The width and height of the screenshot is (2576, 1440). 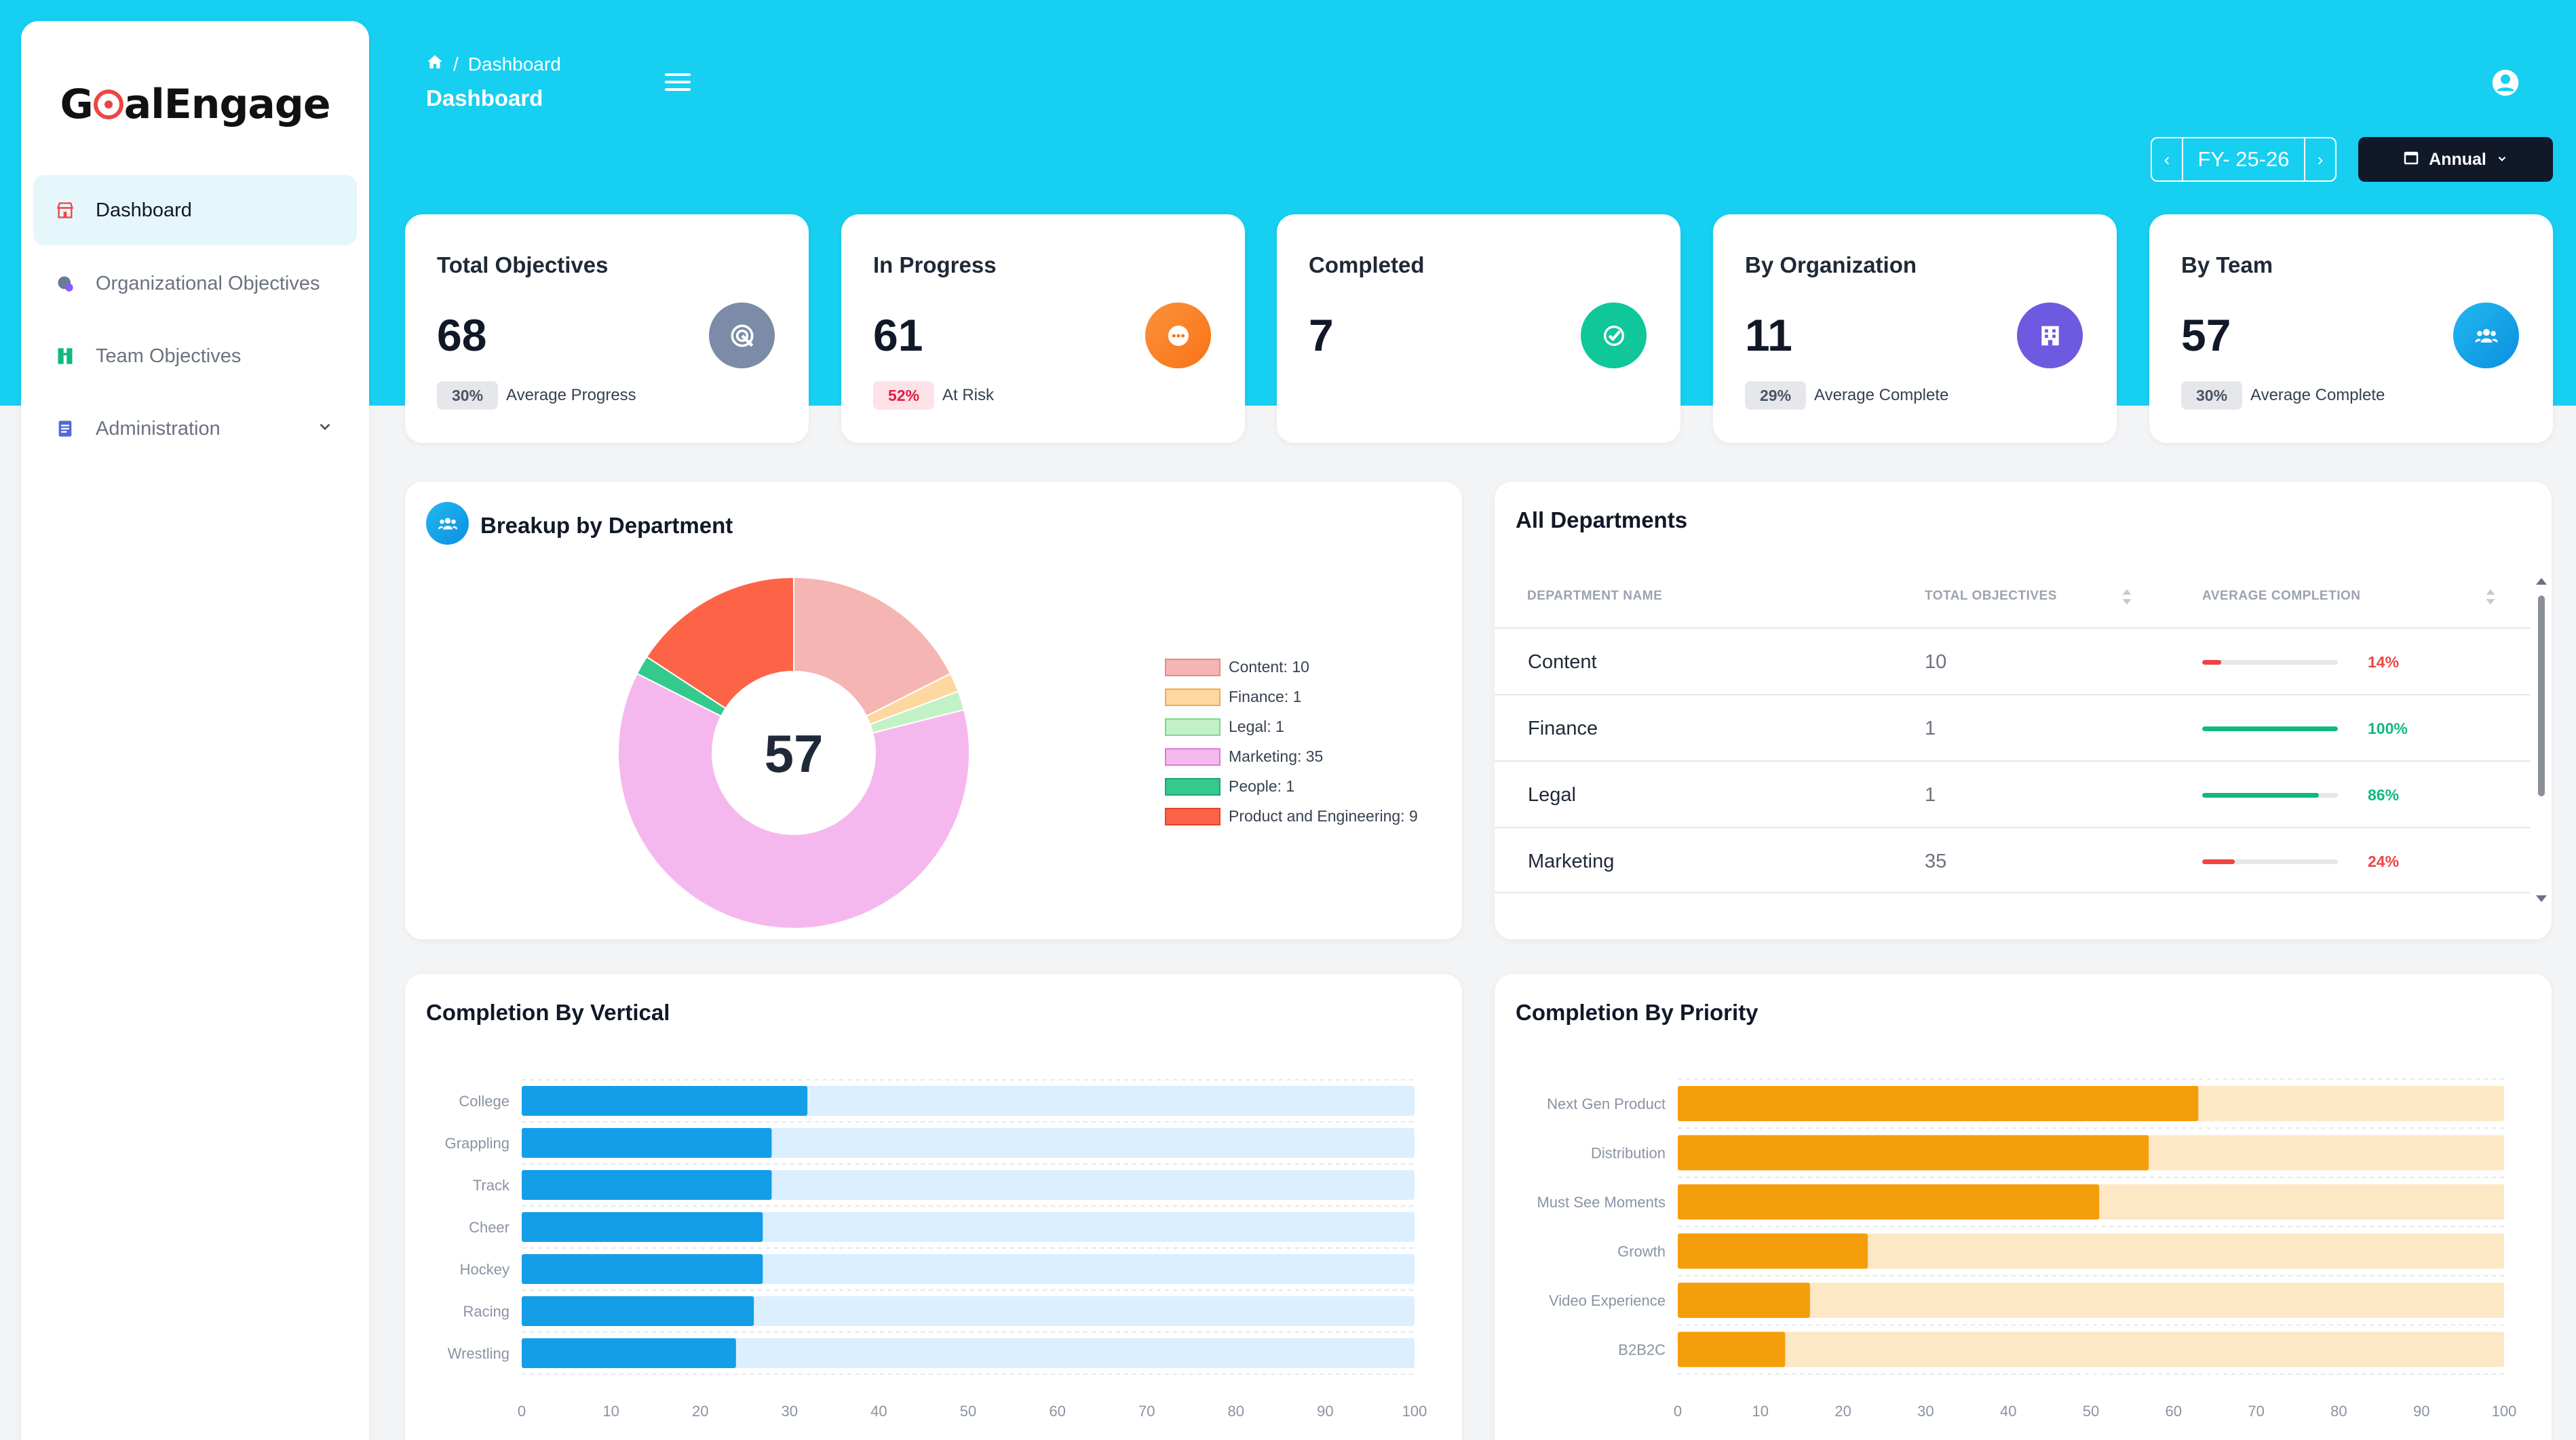 What do you see at coordinates (2211, 662) in the screenshot?
I see `completion-bar-fill` at bounding box center [2211, 662].